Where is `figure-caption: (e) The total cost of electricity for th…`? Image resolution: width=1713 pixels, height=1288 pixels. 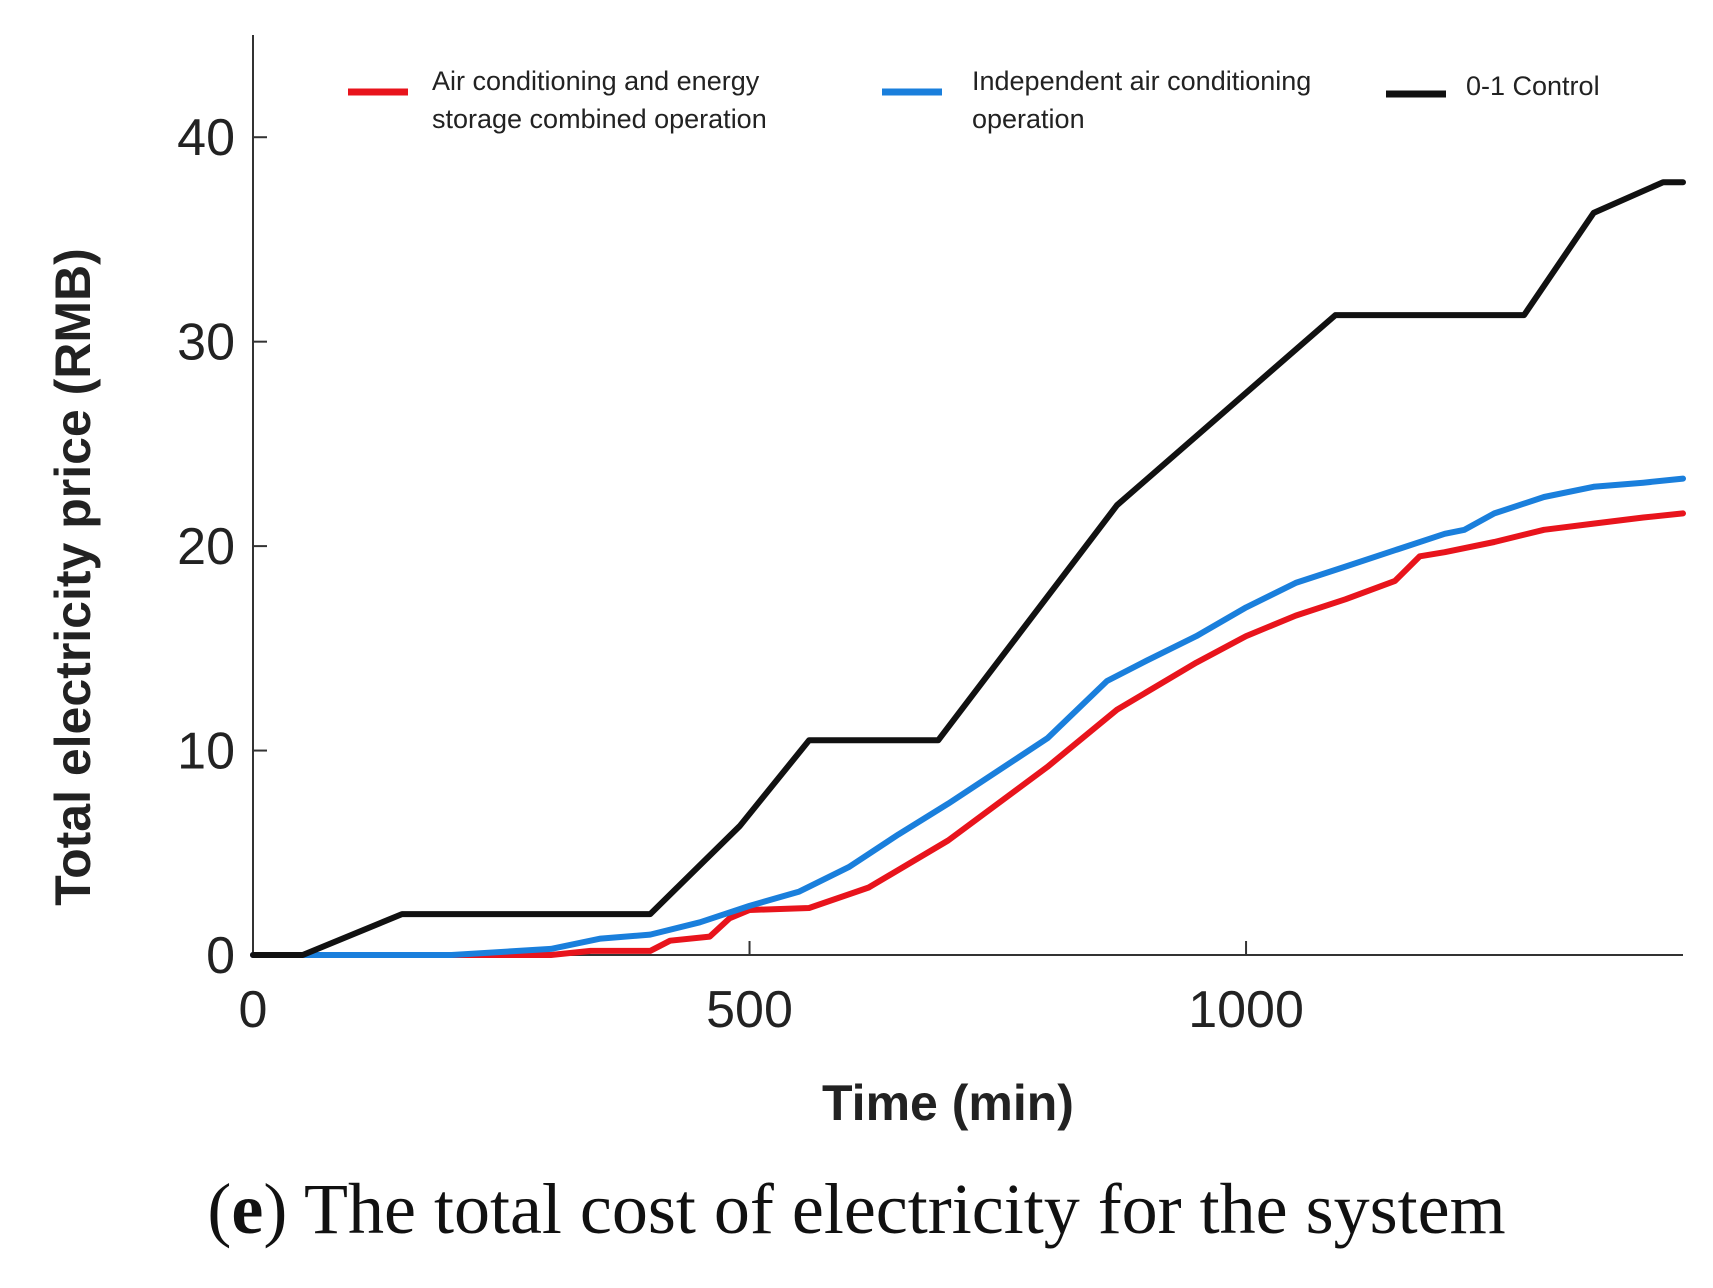 figure-caption: (e) The total cost of electricity for th… is located at coordinates (856, 1209).